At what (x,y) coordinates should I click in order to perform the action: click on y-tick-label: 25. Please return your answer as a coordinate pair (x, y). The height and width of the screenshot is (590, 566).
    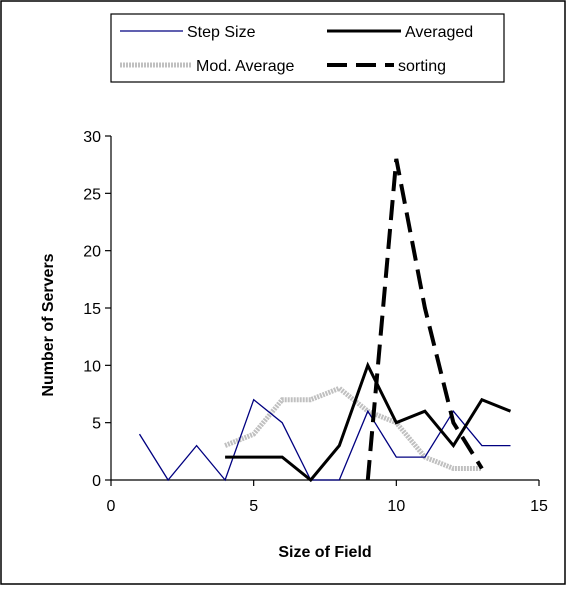
    Looking at the image, I should click on (92, 194).